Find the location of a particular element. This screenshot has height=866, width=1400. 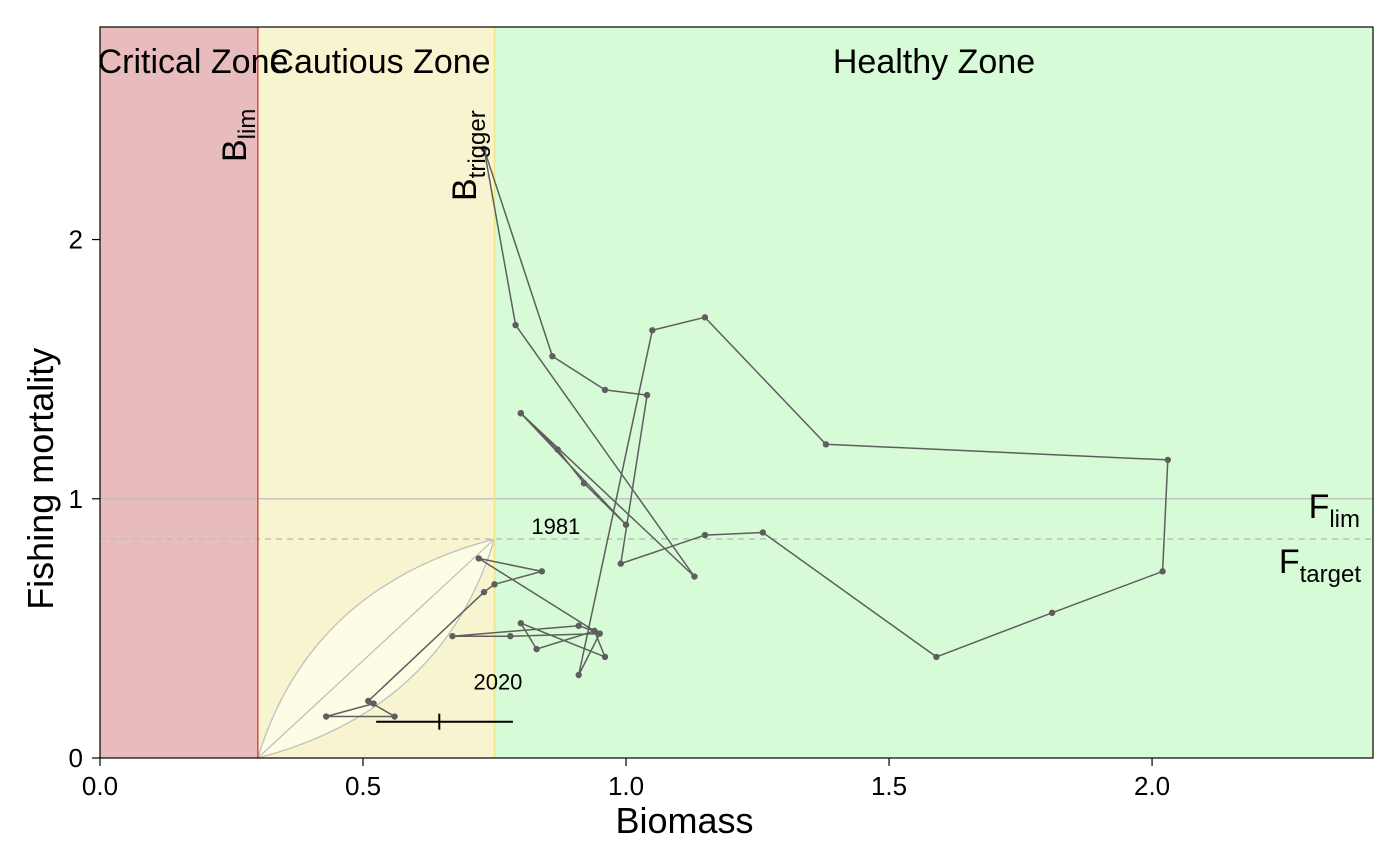

btrigger-label-sub: trigger is located at coordinates (477, 144).